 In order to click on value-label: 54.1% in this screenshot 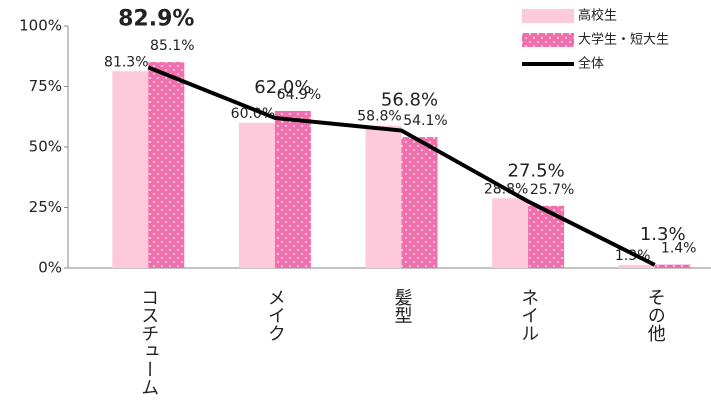, I will do `click(425, 121)`.